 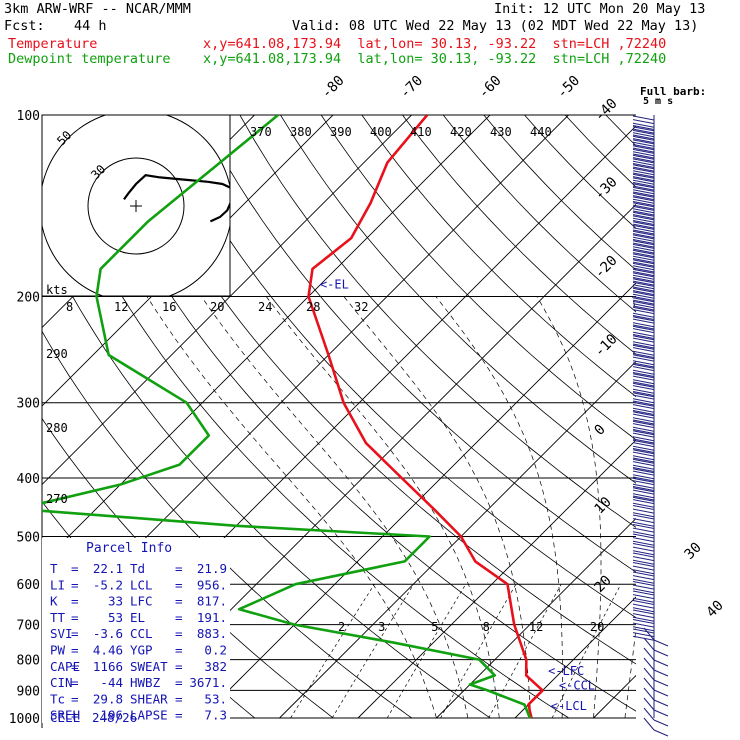 What do you see at coordinates (69, 307) in the screenshot?
I see `speed-tick-8: 8` at bounding box center [69, 307].